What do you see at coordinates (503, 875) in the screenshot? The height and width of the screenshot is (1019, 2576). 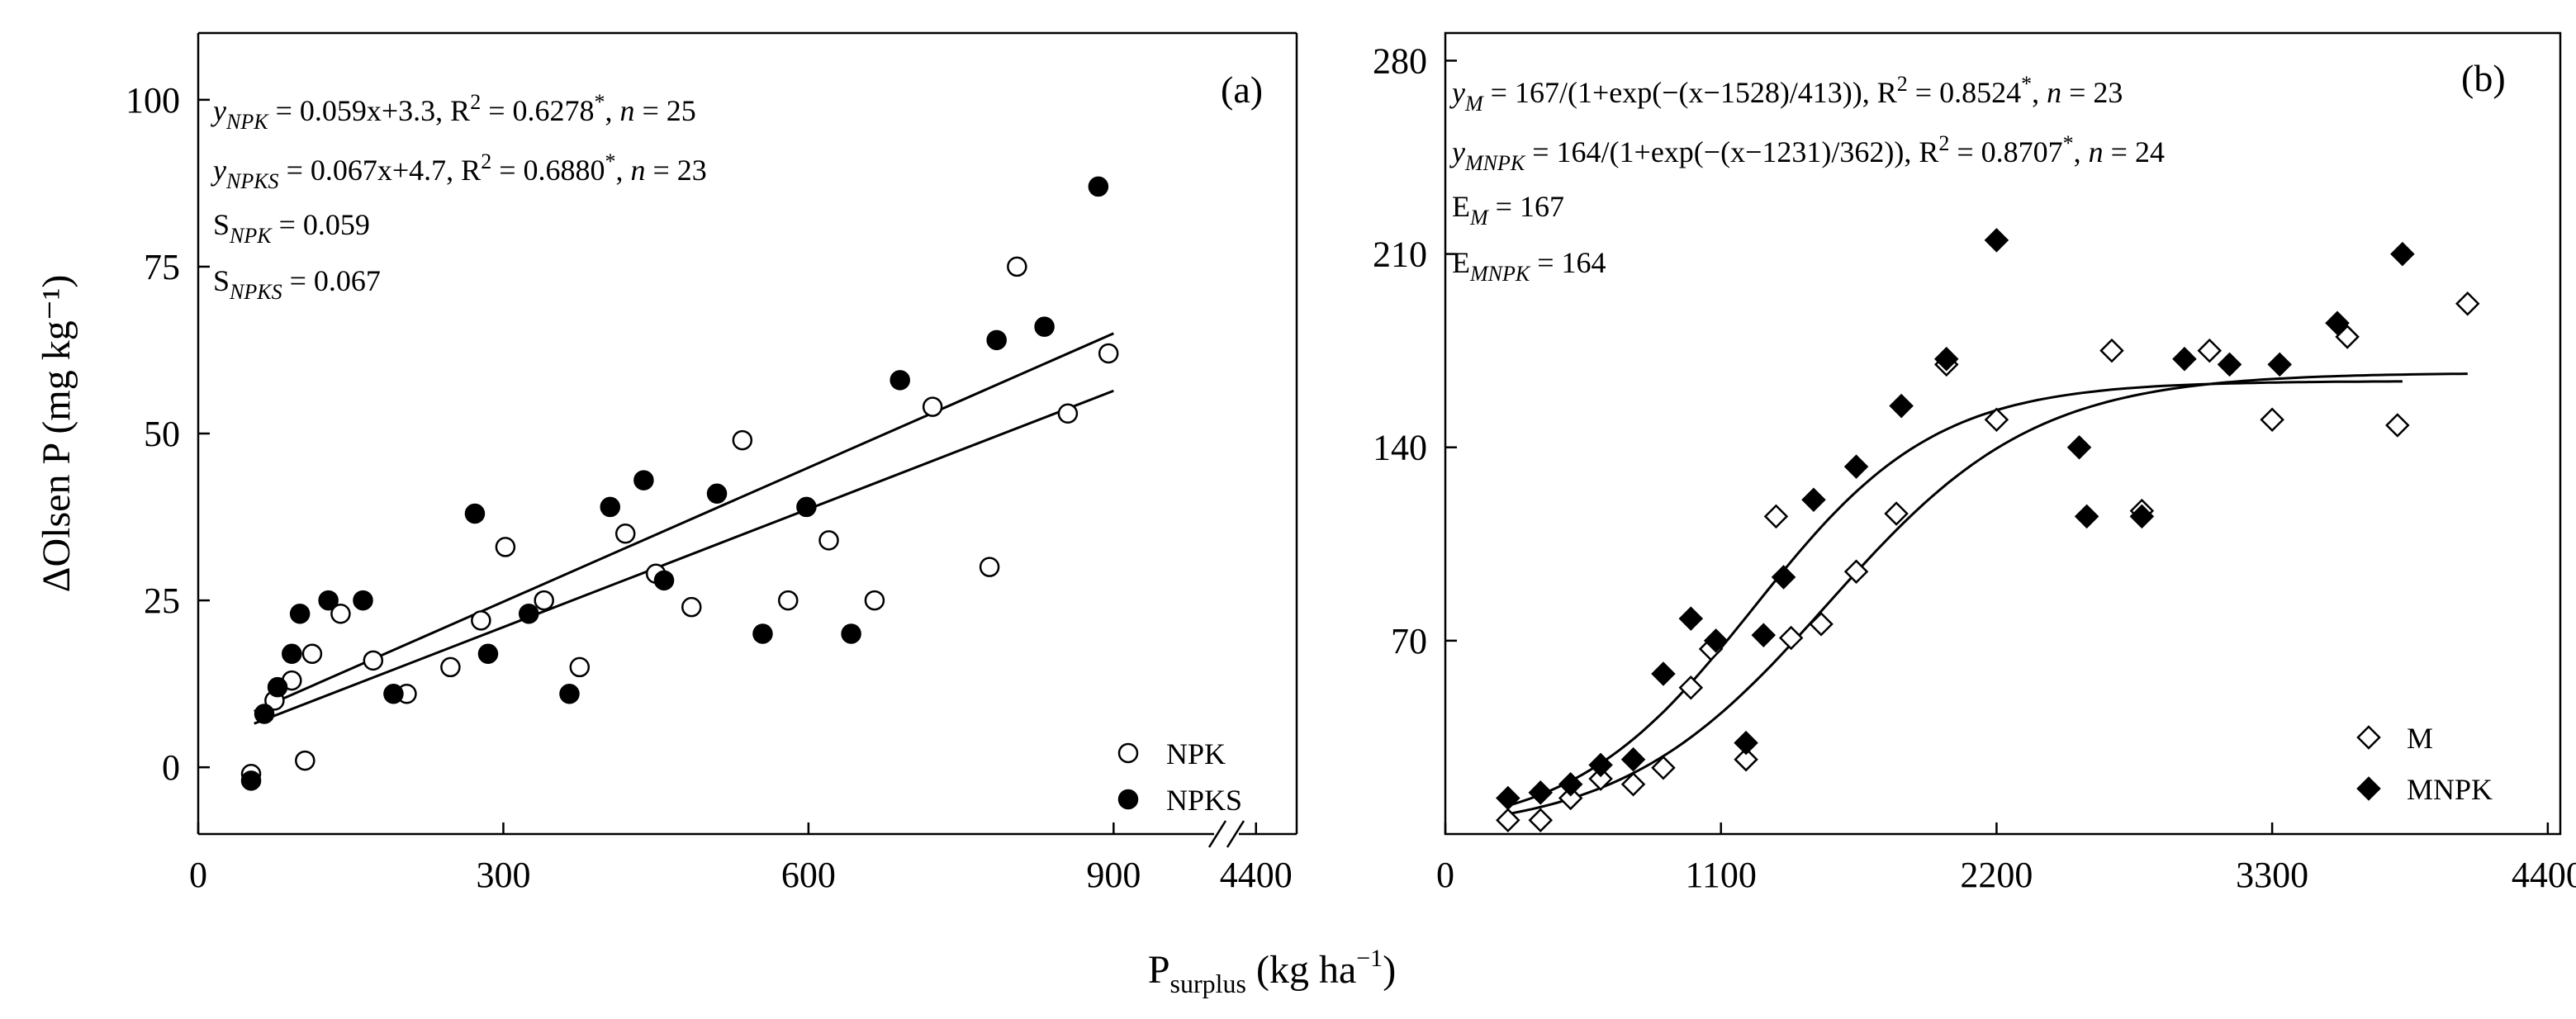 I see `panel-a-xtick-label: 300` at bounding box center [503, 875].